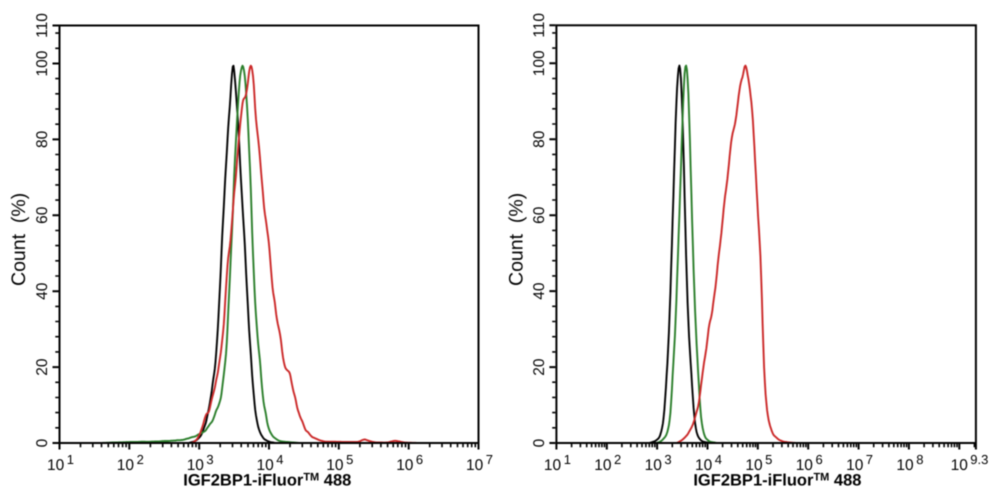 This screenshot has width=994, height=501. I want to click on svg-text: 8, so click(919, 459).